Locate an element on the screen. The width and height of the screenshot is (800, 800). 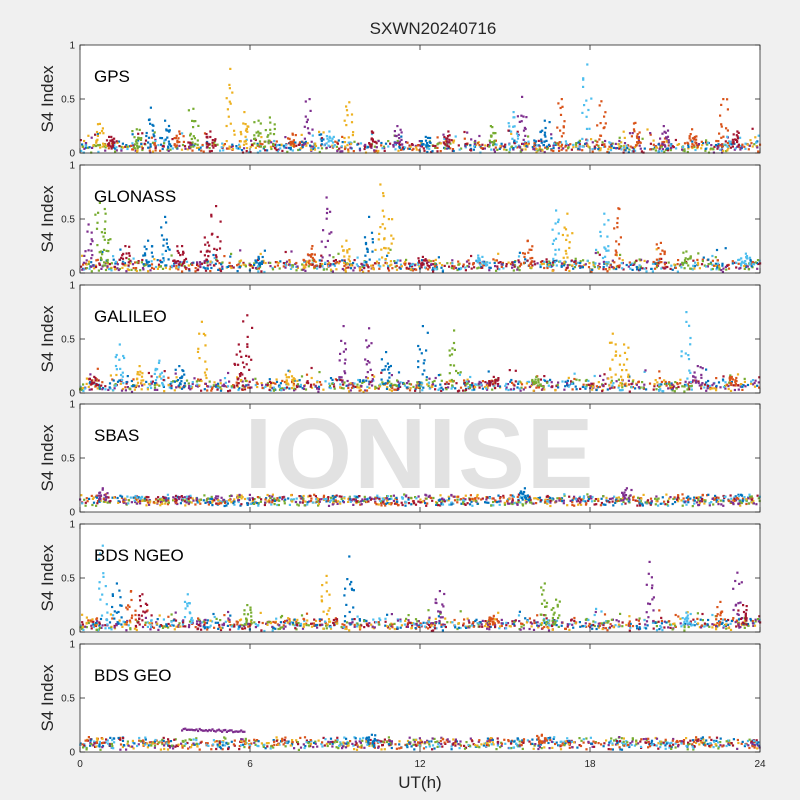
y-axis-label: S4 Index is located at coordinates (47, 339).